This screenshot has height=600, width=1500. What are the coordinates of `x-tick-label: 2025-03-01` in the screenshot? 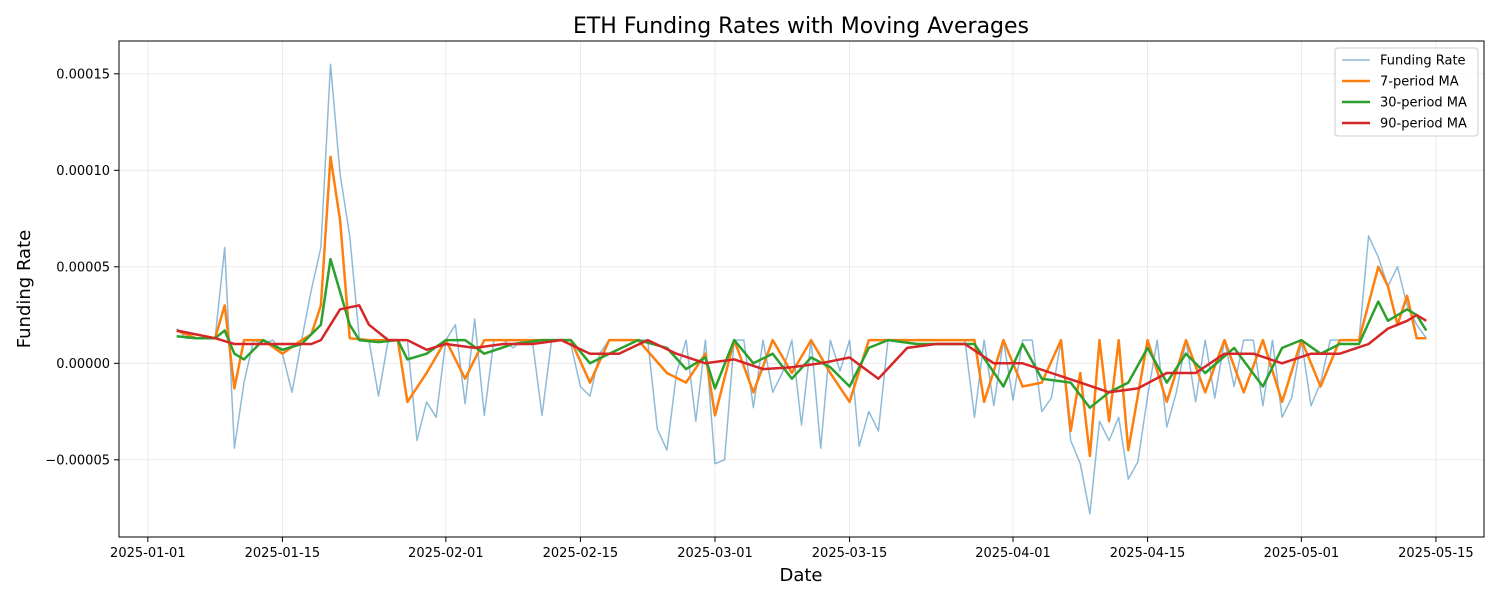 It's located at (715, 553).